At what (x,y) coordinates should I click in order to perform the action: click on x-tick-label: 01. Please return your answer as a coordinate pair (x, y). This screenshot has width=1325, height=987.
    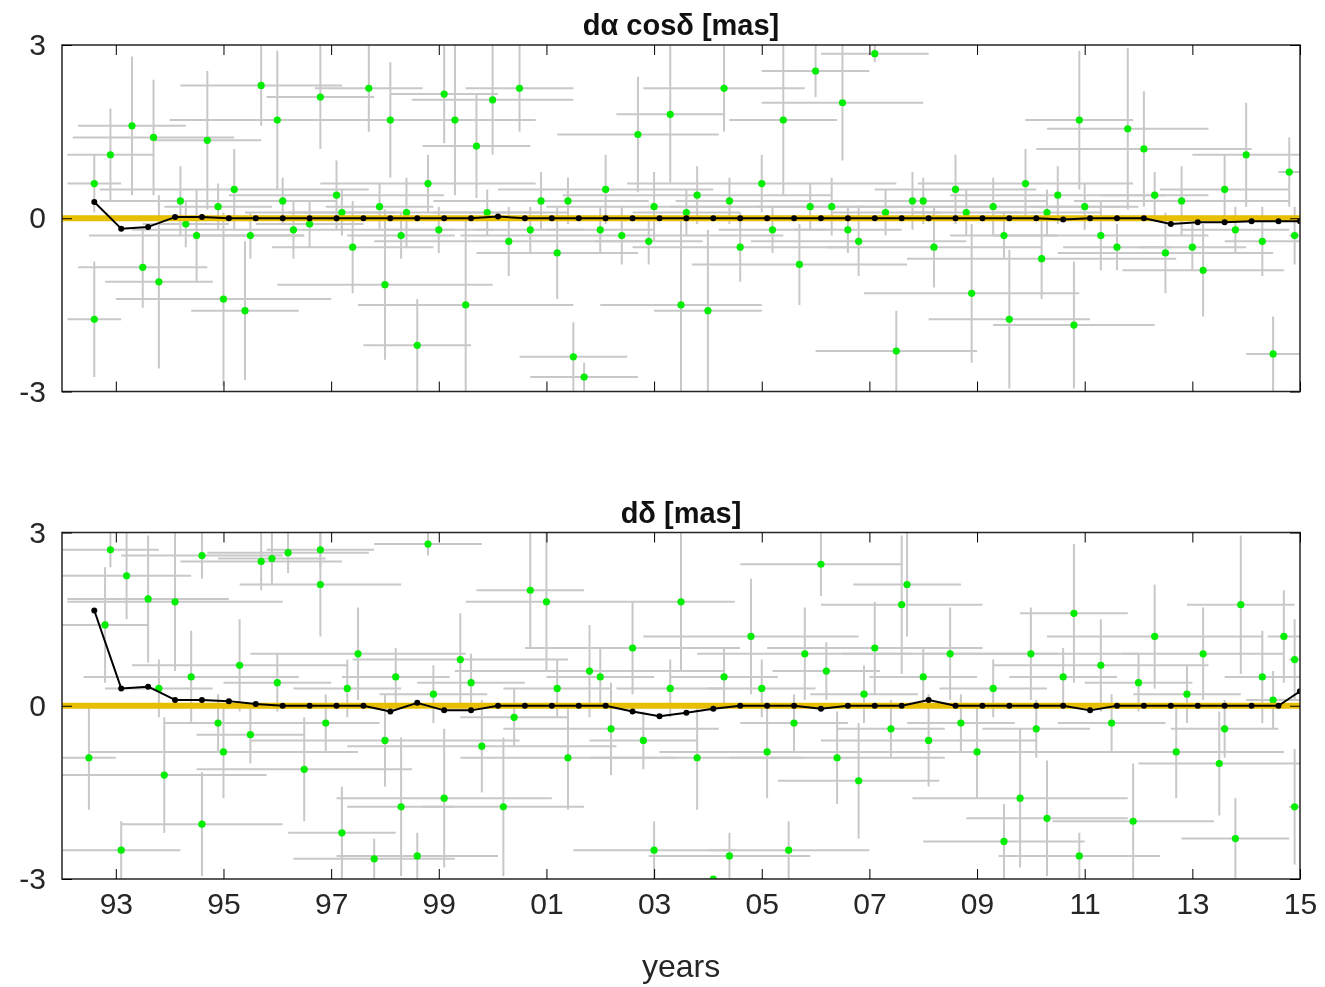
    Looking at the image, I should click on (547, 904).